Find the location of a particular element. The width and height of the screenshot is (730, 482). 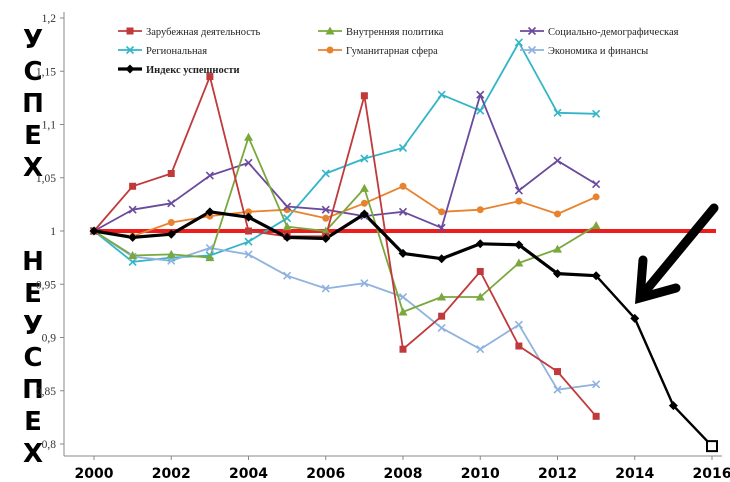

y-tick-label: 1,2 is located at coordinates (49, 19).